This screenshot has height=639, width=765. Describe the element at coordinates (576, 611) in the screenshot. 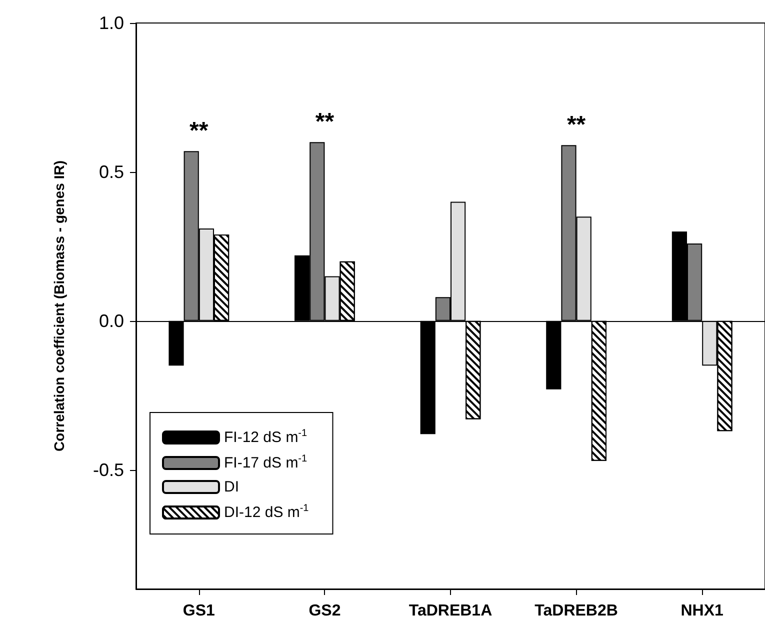

I see `x-tick-label: TaDREB2B` at that location.